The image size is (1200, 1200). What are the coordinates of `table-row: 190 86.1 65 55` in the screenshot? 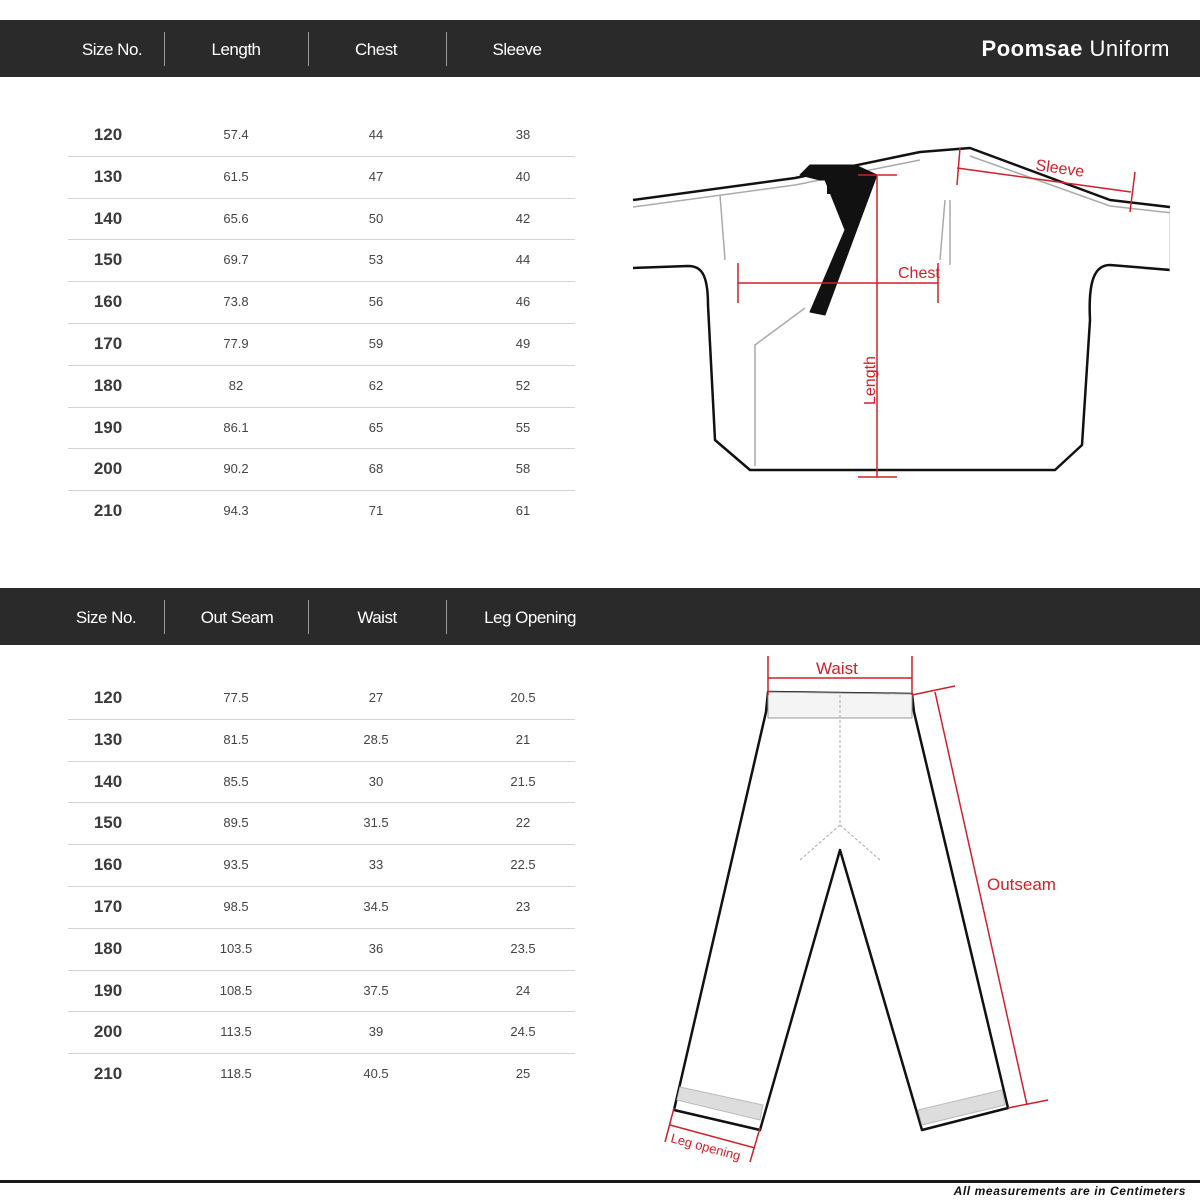 It's located at (321, 429).